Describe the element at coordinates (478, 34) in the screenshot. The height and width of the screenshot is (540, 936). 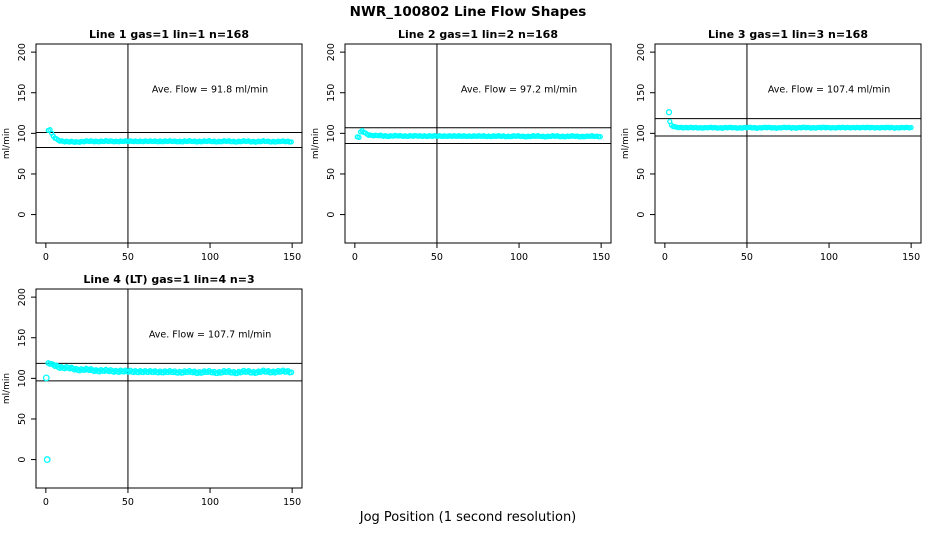
I see `subplot-title: Line 2 gas=1 lin=2 n=168` at that location.